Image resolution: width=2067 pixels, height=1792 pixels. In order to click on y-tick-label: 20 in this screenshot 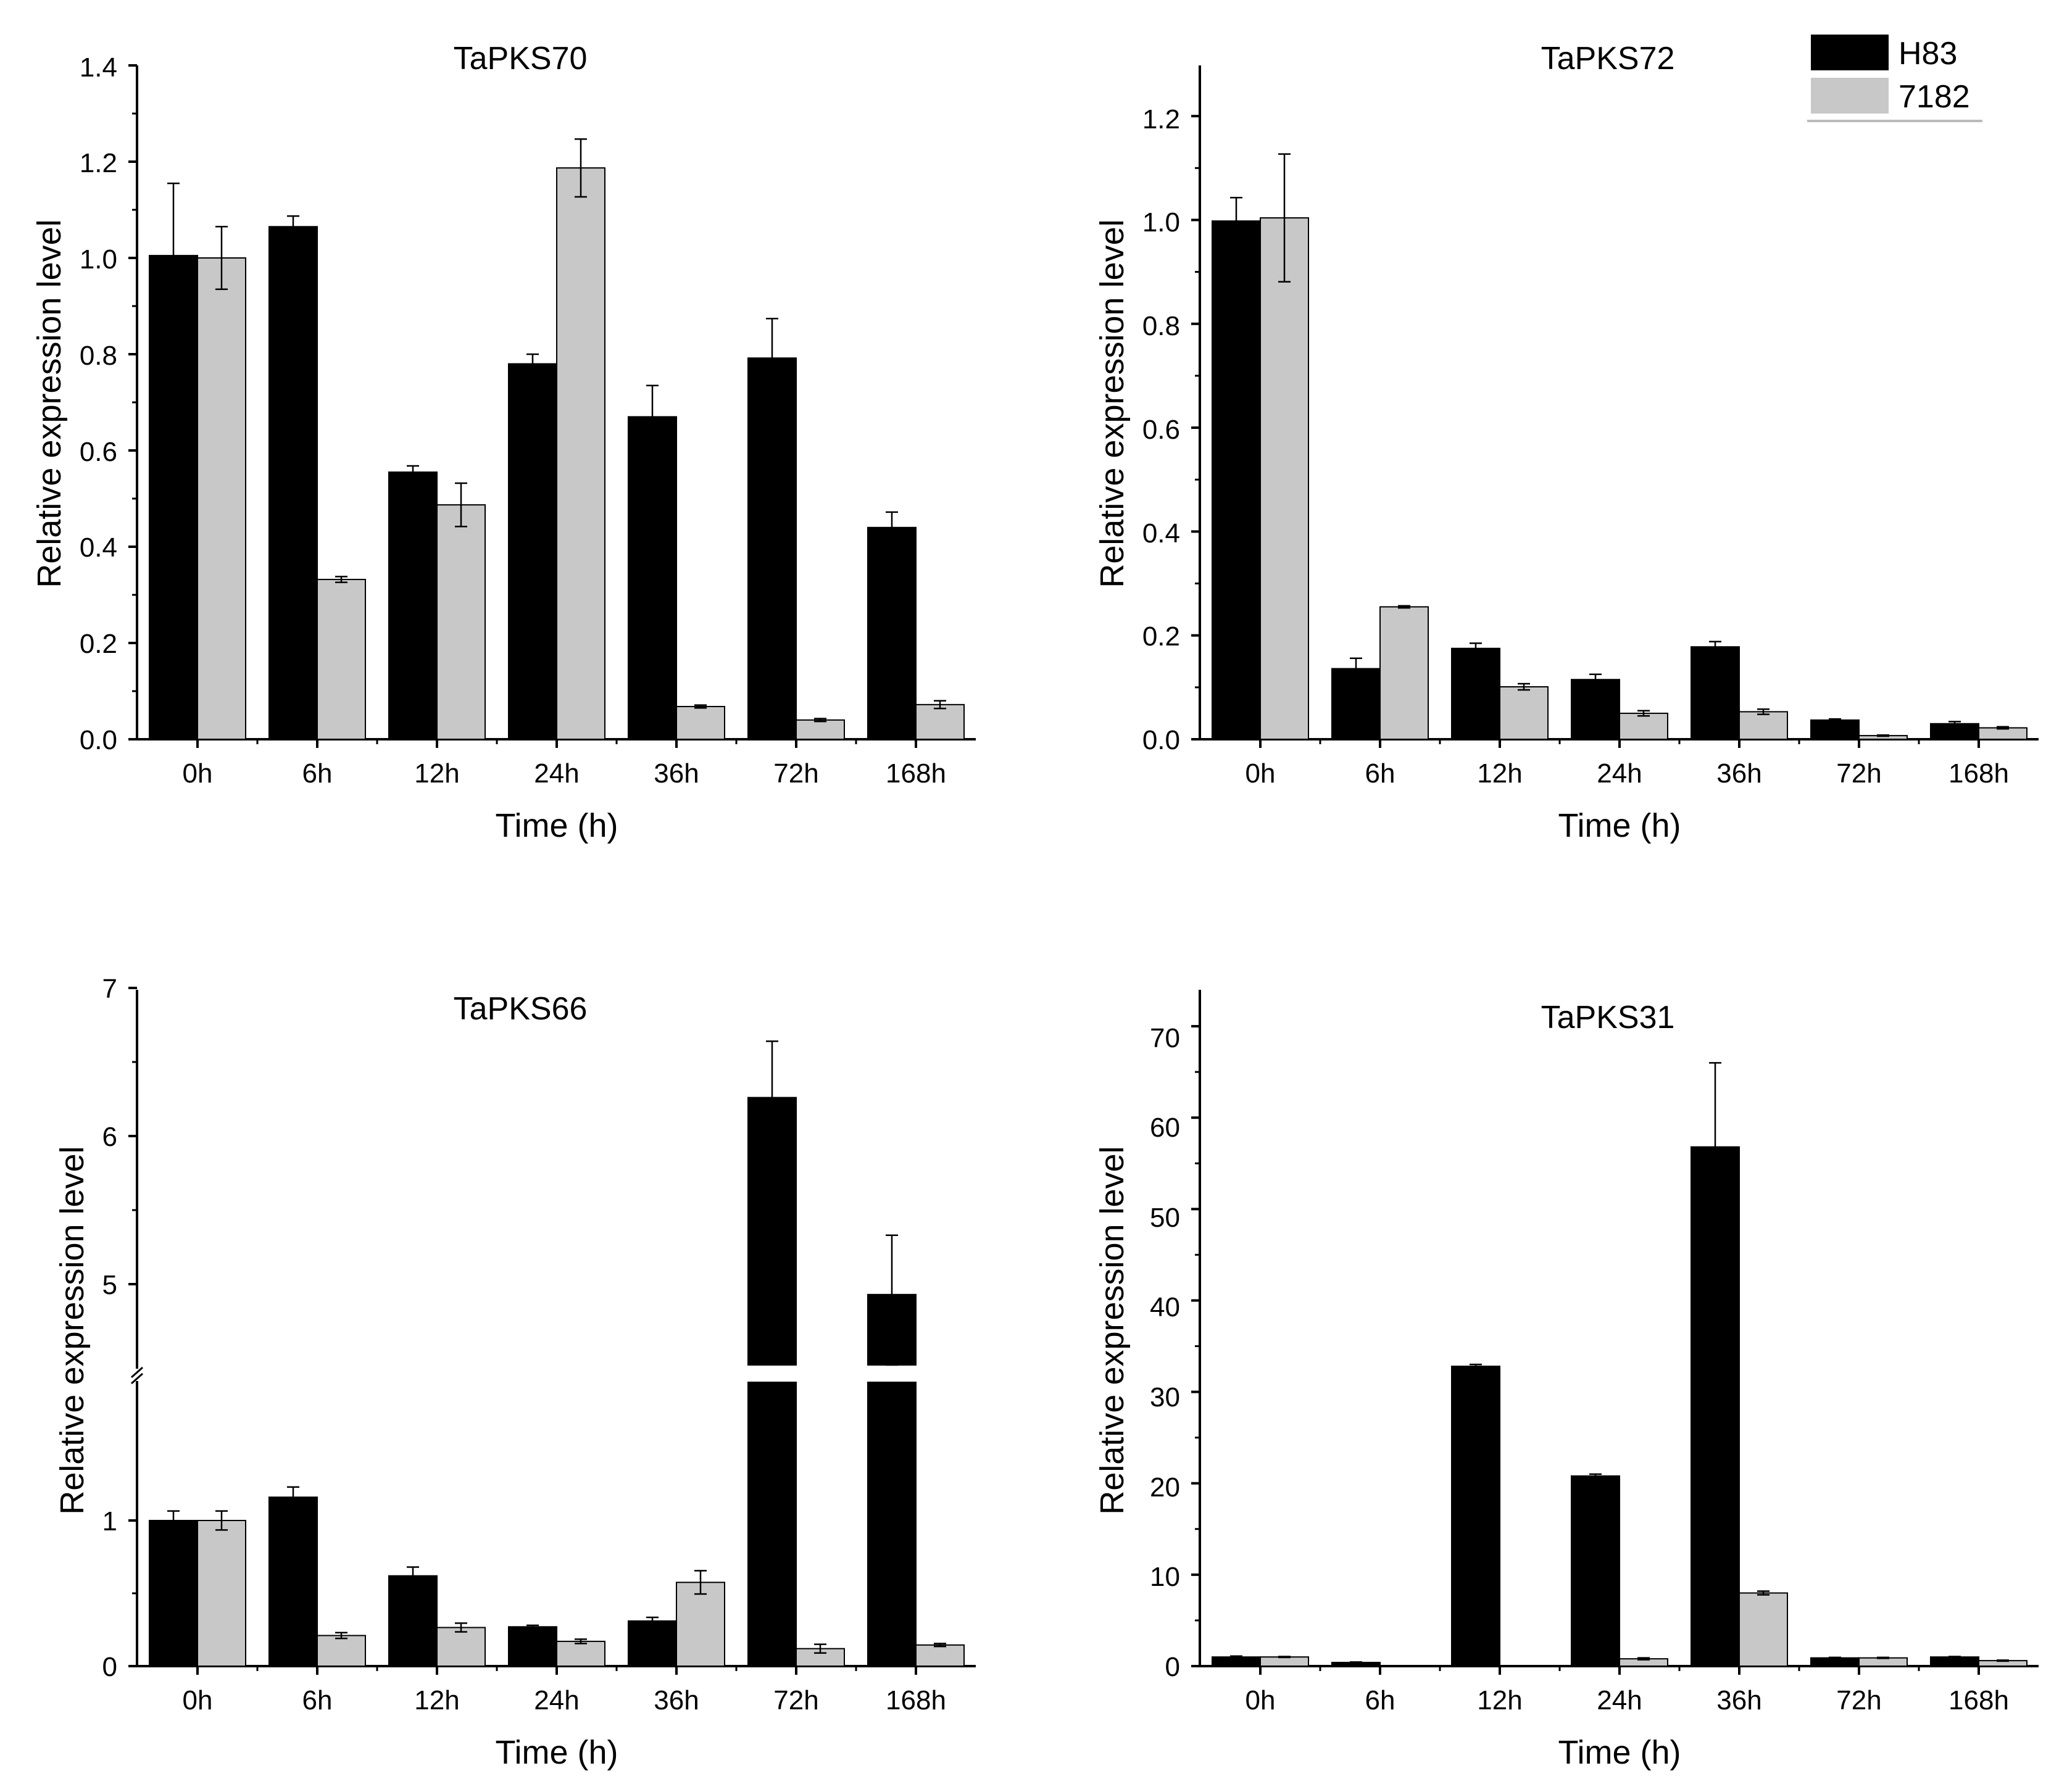, I will do `click(1165, 1487)`.